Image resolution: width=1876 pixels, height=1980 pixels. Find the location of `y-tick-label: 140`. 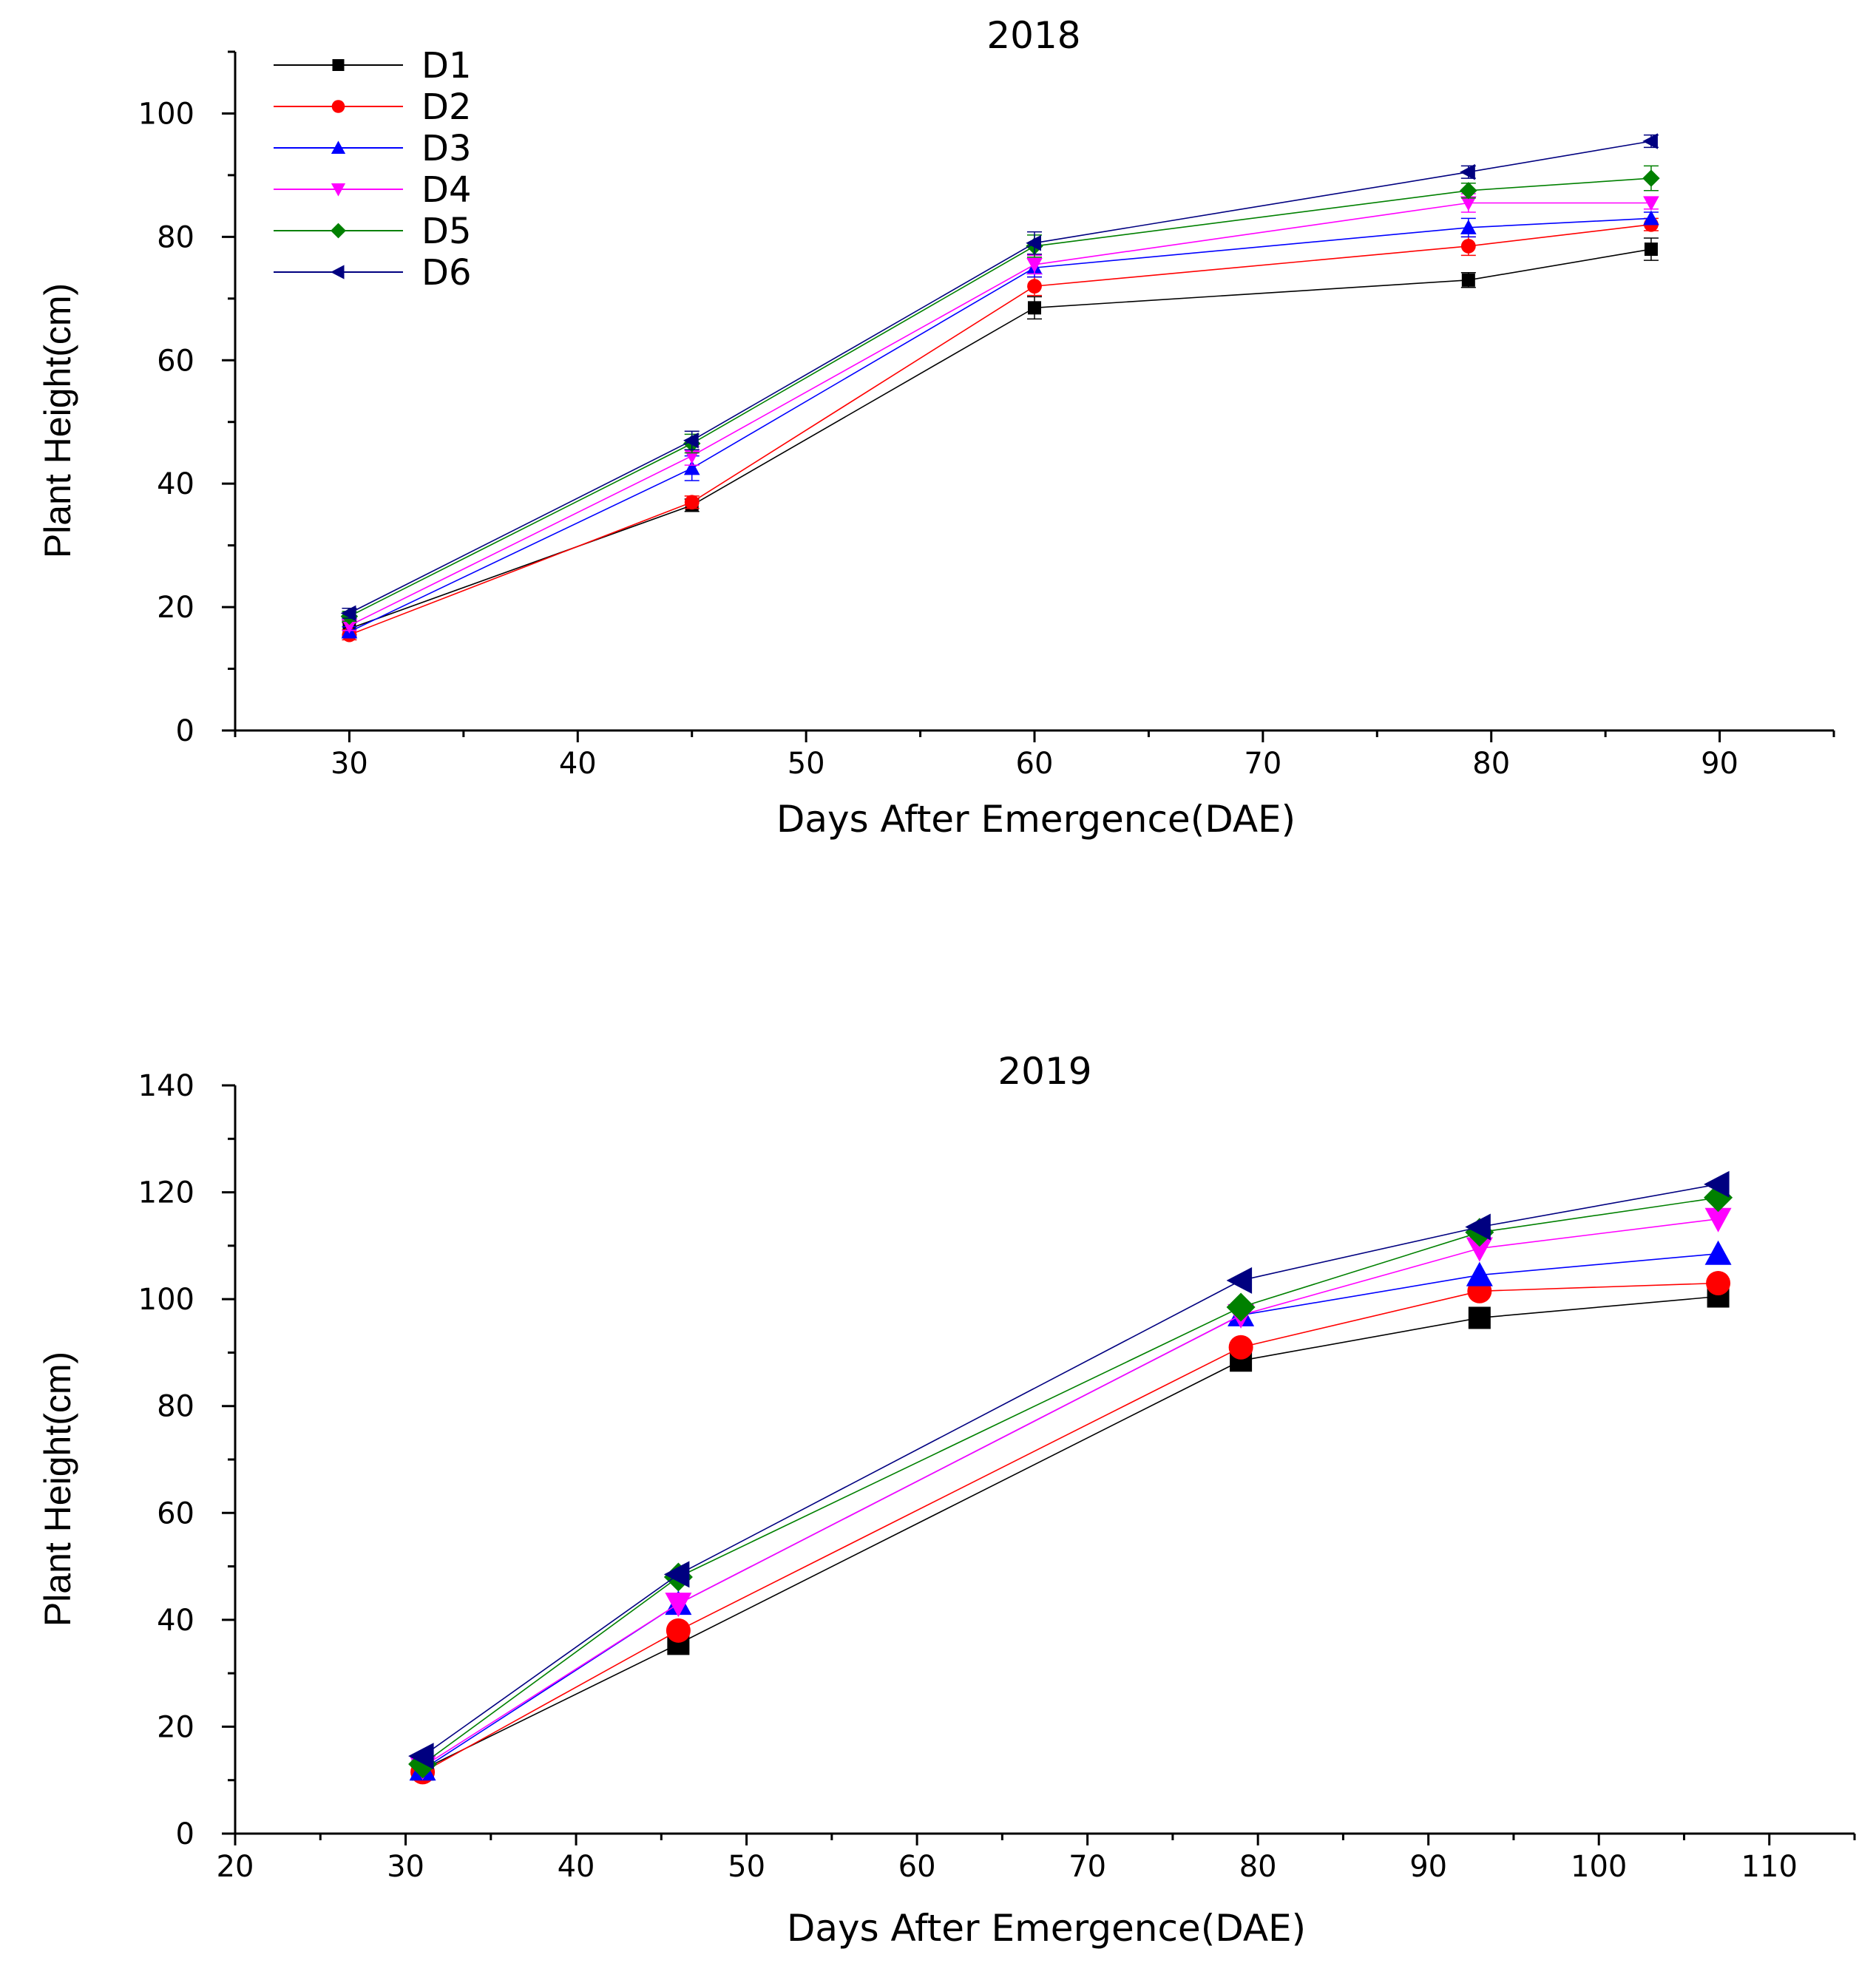

y-tick-label: 140 is located at coordinates (166, 1086).